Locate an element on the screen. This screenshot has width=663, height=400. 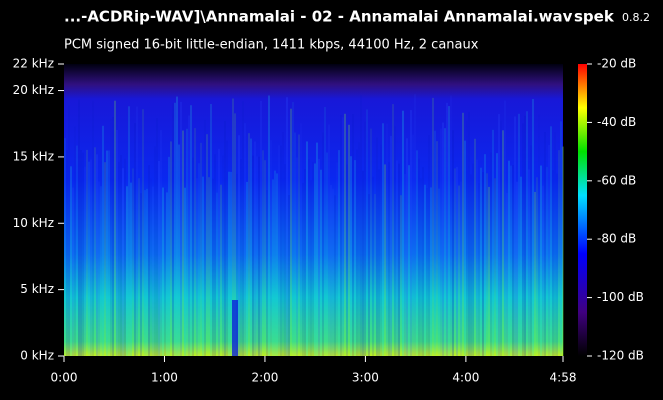
quiet-gap is located at coordinates (235, 328).